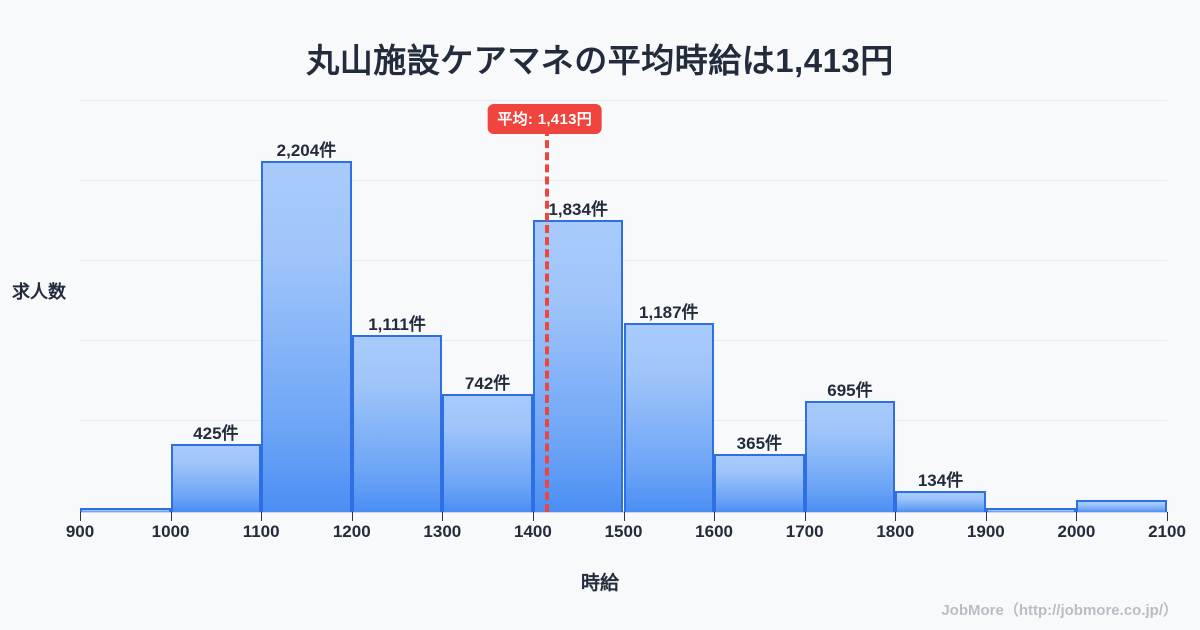  What do you see at coordinates (623, 531) in the screenshot?
I see `x-axis-tick-label: 1500` at bounding box center [623, 531].